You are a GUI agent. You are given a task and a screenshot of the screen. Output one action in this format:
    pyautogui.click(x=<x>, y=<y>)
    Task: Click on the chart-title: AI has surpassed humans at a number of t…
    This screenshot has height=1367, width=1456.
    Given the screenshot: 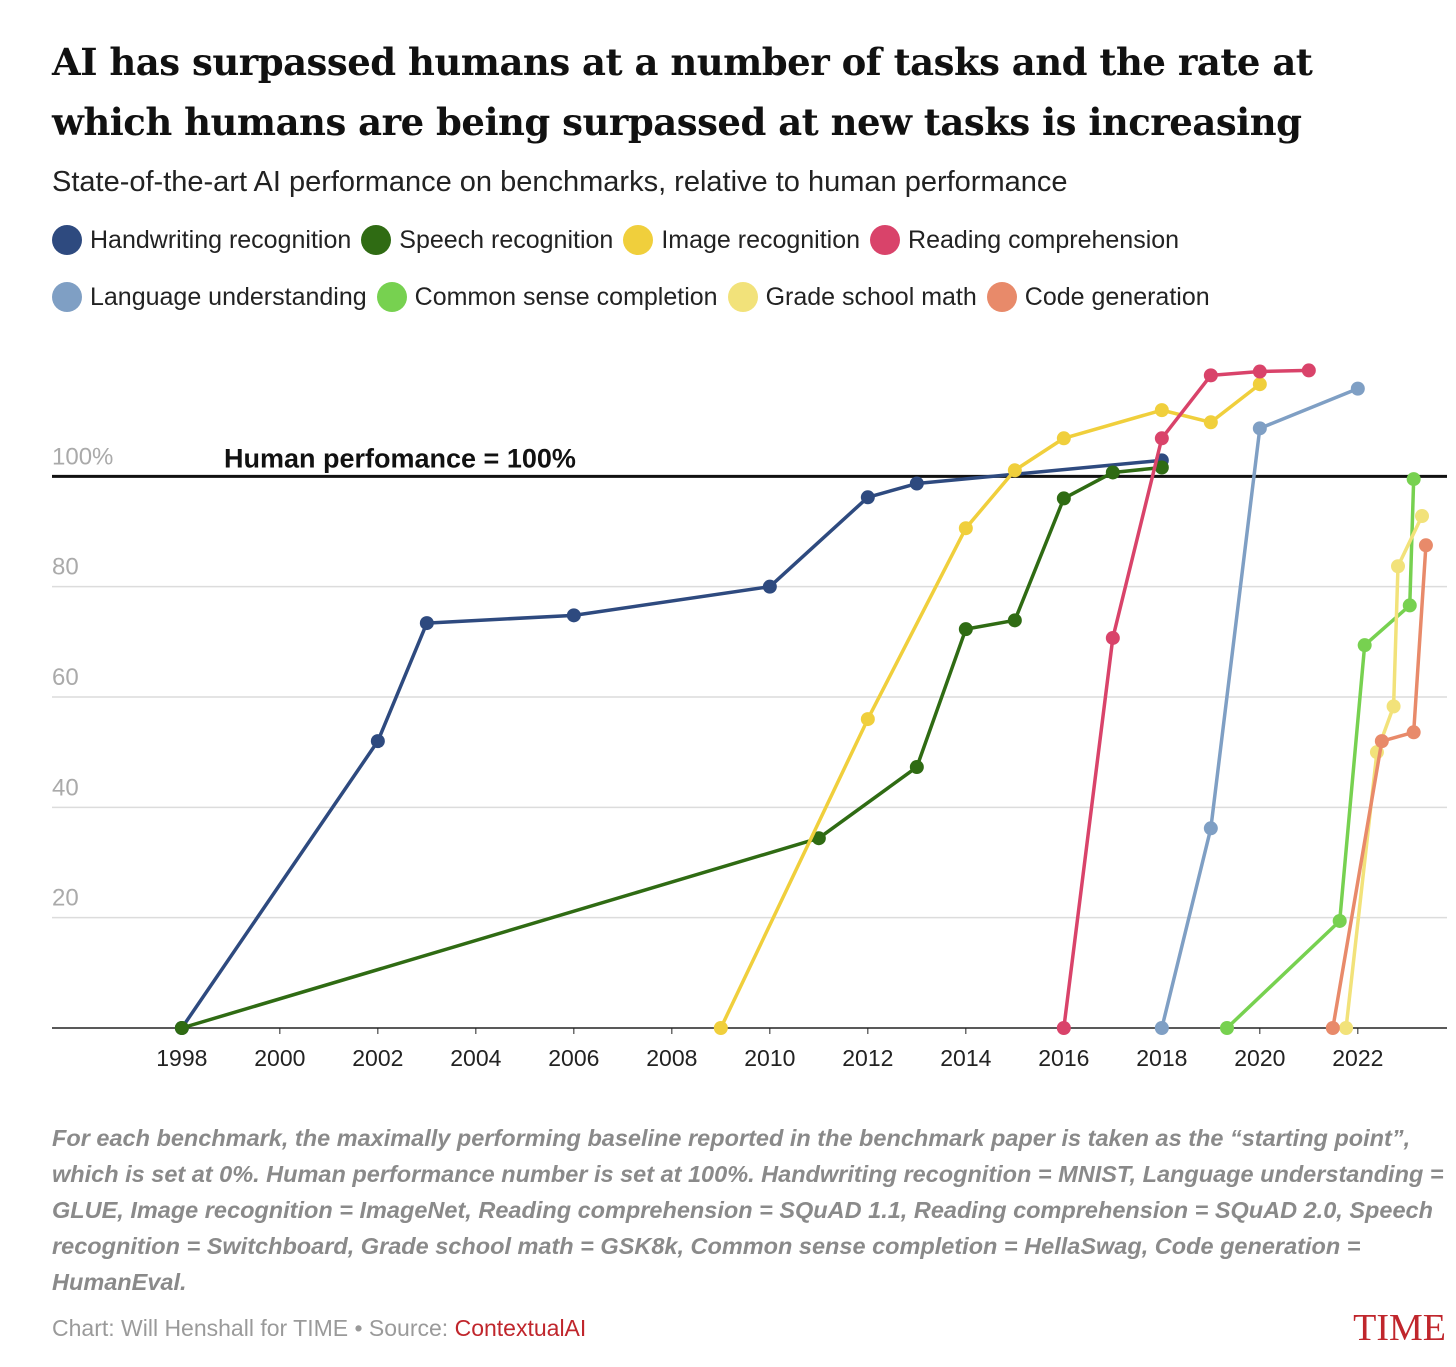 What is the action you would take?
    pyautogui.click(x=682, y=92)
    